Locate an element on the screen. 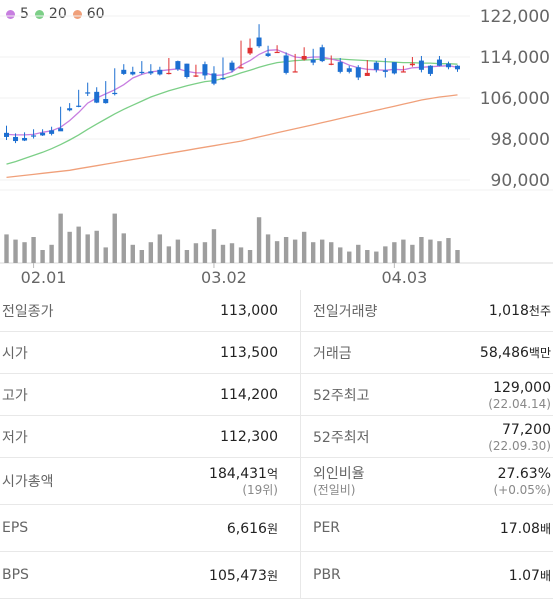 The width and height of the screenshot is (553, 599). x-tick-label: 04.03 is located at coordinates (404, 277).